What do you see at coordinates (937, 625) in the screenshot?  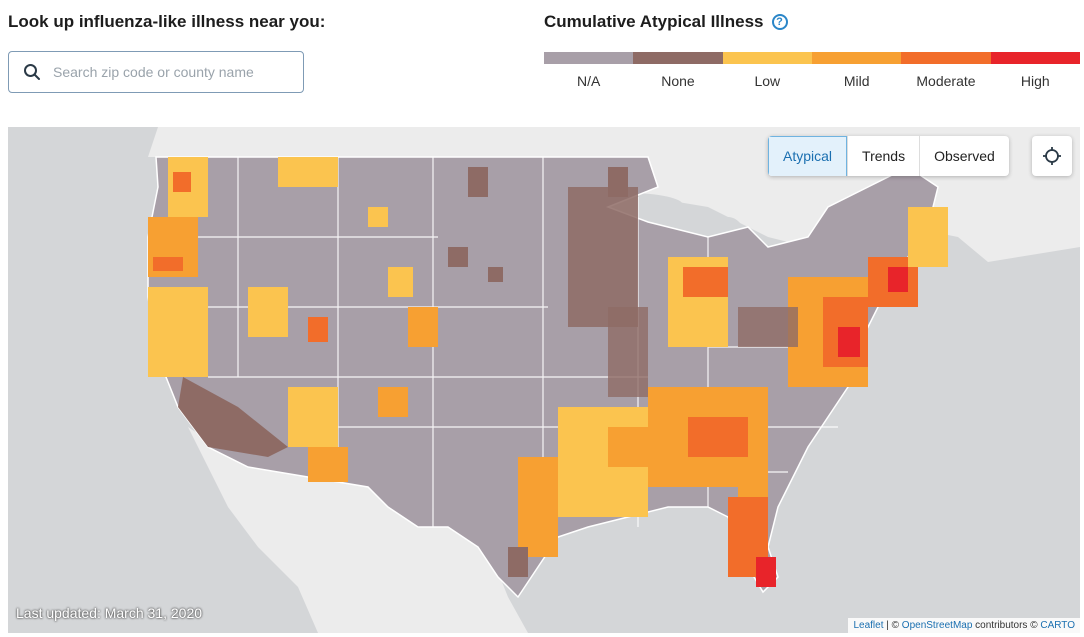 I see `osm-link: OpenStreetMap` at bounding box center [937, 625].